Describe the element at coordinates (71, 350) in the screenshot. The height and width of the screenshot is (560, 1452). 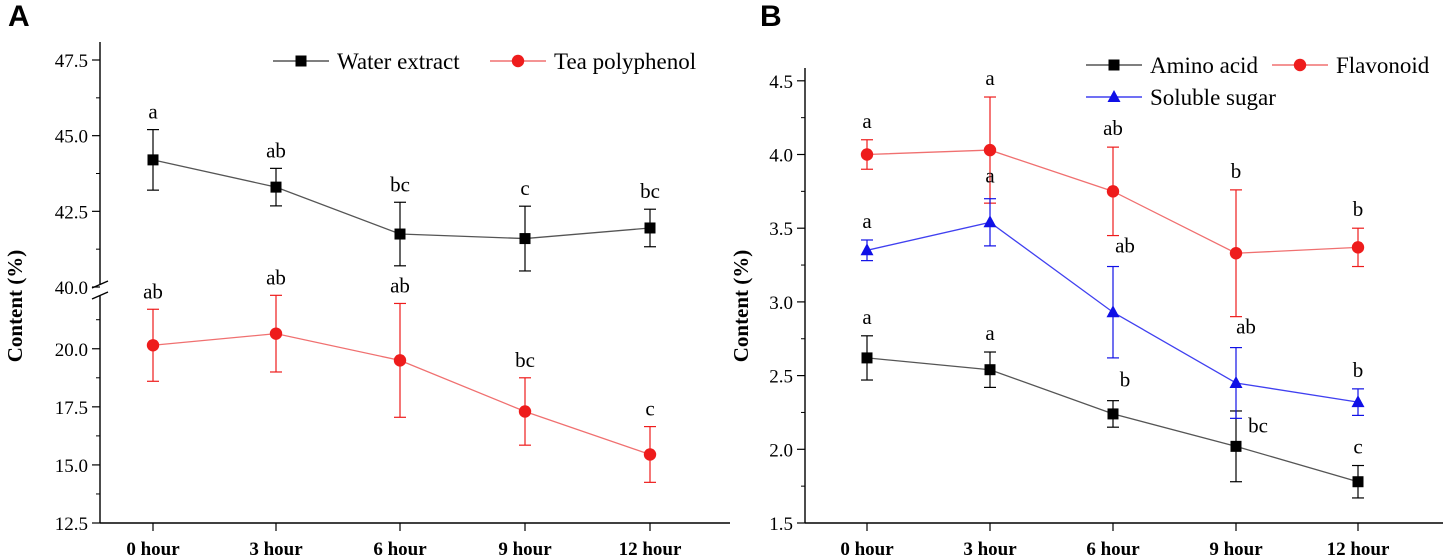
I see `y-tick-label: 20.0` at that location.